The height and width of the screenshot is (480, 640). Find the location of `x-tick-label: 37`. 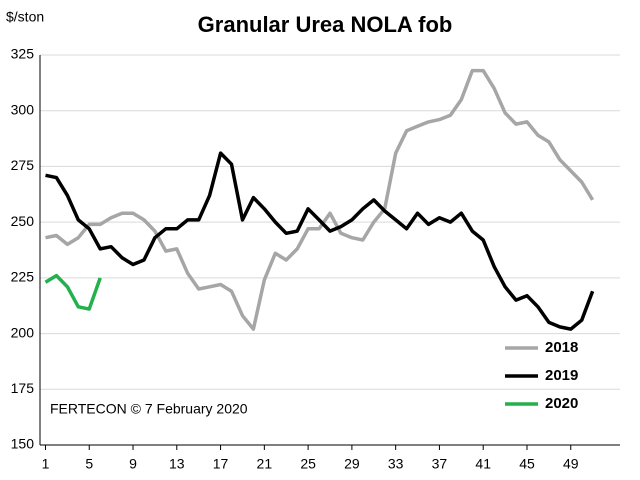

x-tick-label: 37 is located at coordinates (440, 464).